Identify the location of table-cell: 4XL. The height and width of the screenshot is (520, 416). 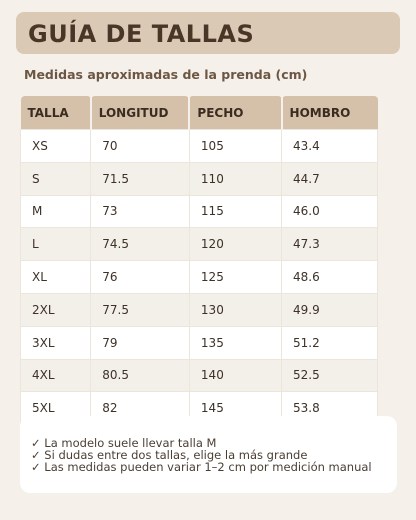
(55, 375).